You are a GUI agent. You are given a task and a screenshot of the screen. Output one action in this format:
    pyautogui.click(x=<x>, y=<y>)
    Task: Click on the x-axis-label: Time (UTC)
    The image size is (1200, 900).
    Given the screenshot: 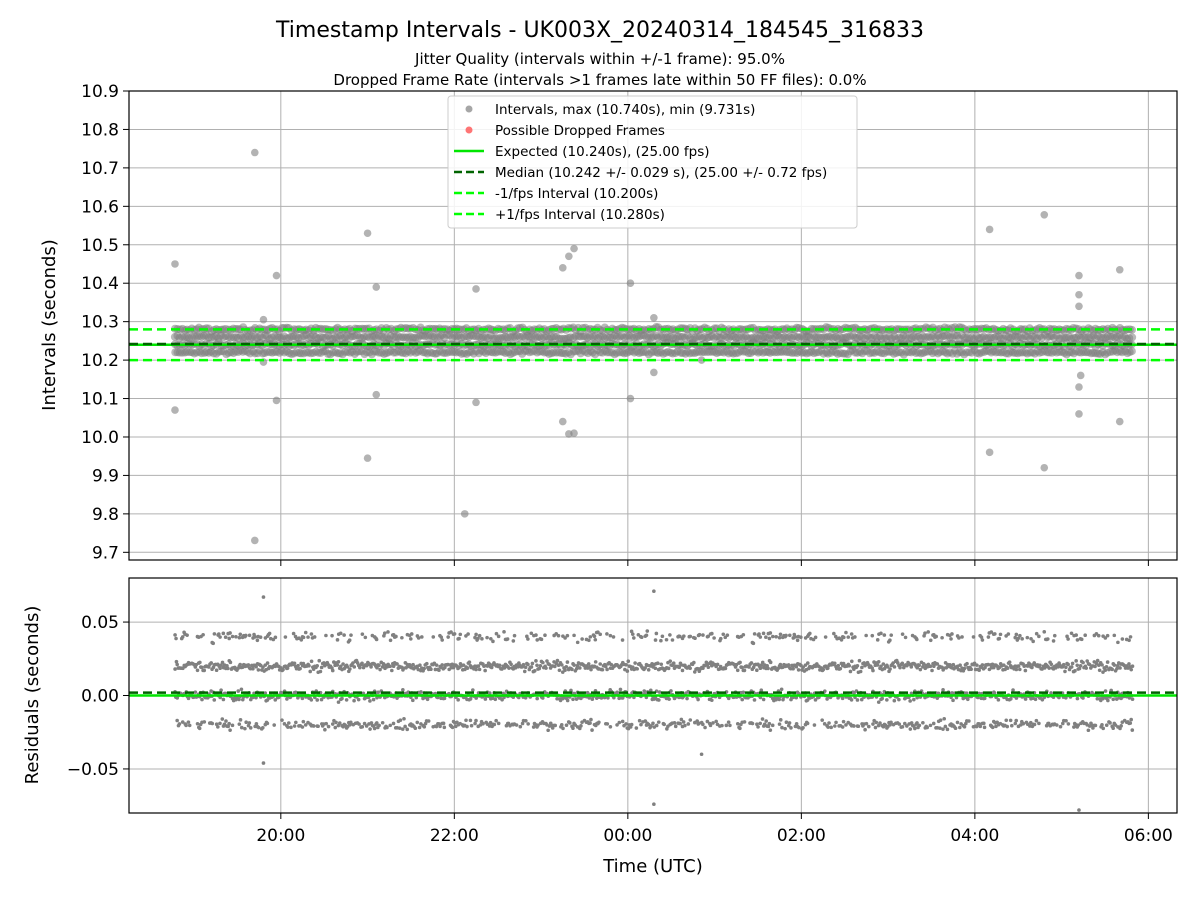 What is the action you would take?
    pyautogui.click(x=652, y=866)
    